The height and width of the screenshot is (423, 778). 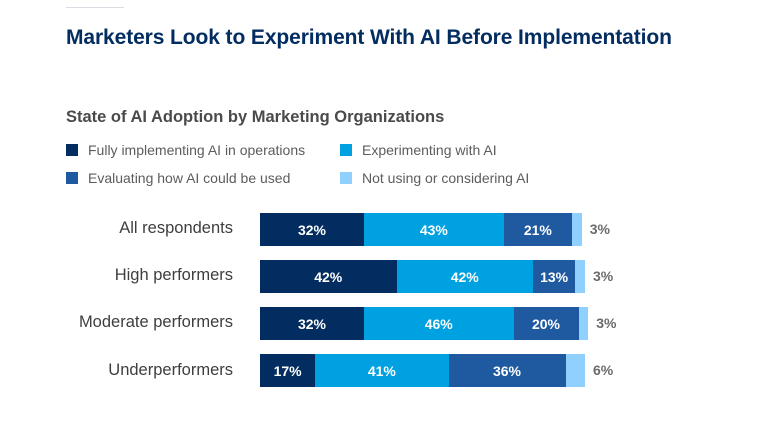 I want to click on legend-label: Fully implementing AI in operations, so click(x=197, y=150).